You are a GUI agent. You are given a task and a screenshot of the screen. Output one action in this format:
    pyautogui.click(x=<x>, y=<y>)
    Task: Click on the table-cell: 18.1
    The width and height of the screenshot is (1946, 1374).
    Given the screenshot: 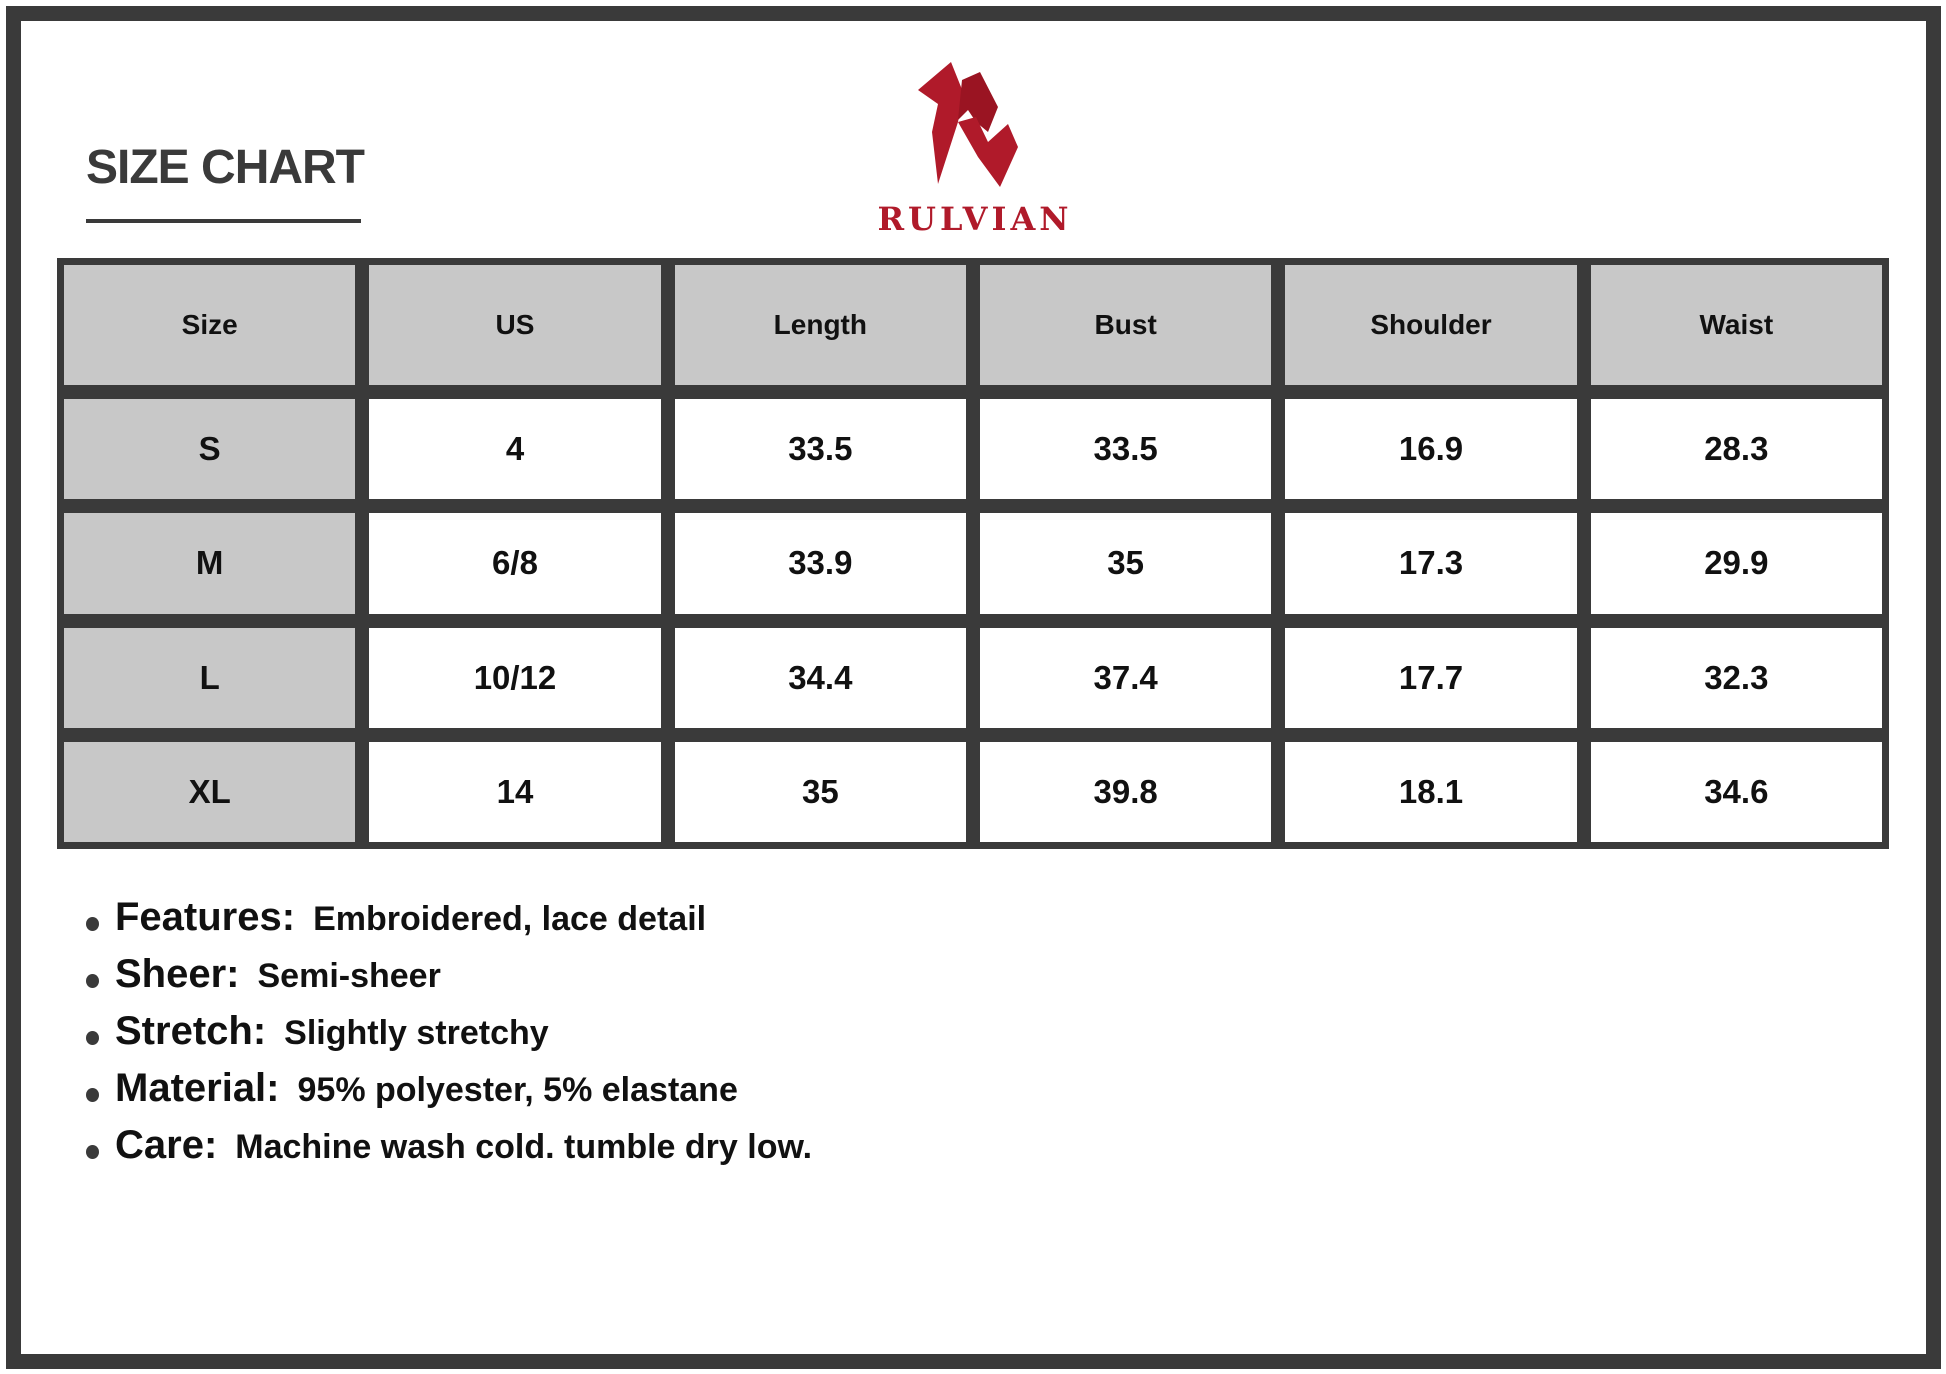 What is the action you would take?
    pyautogui.click(x=1431, y=791)
    